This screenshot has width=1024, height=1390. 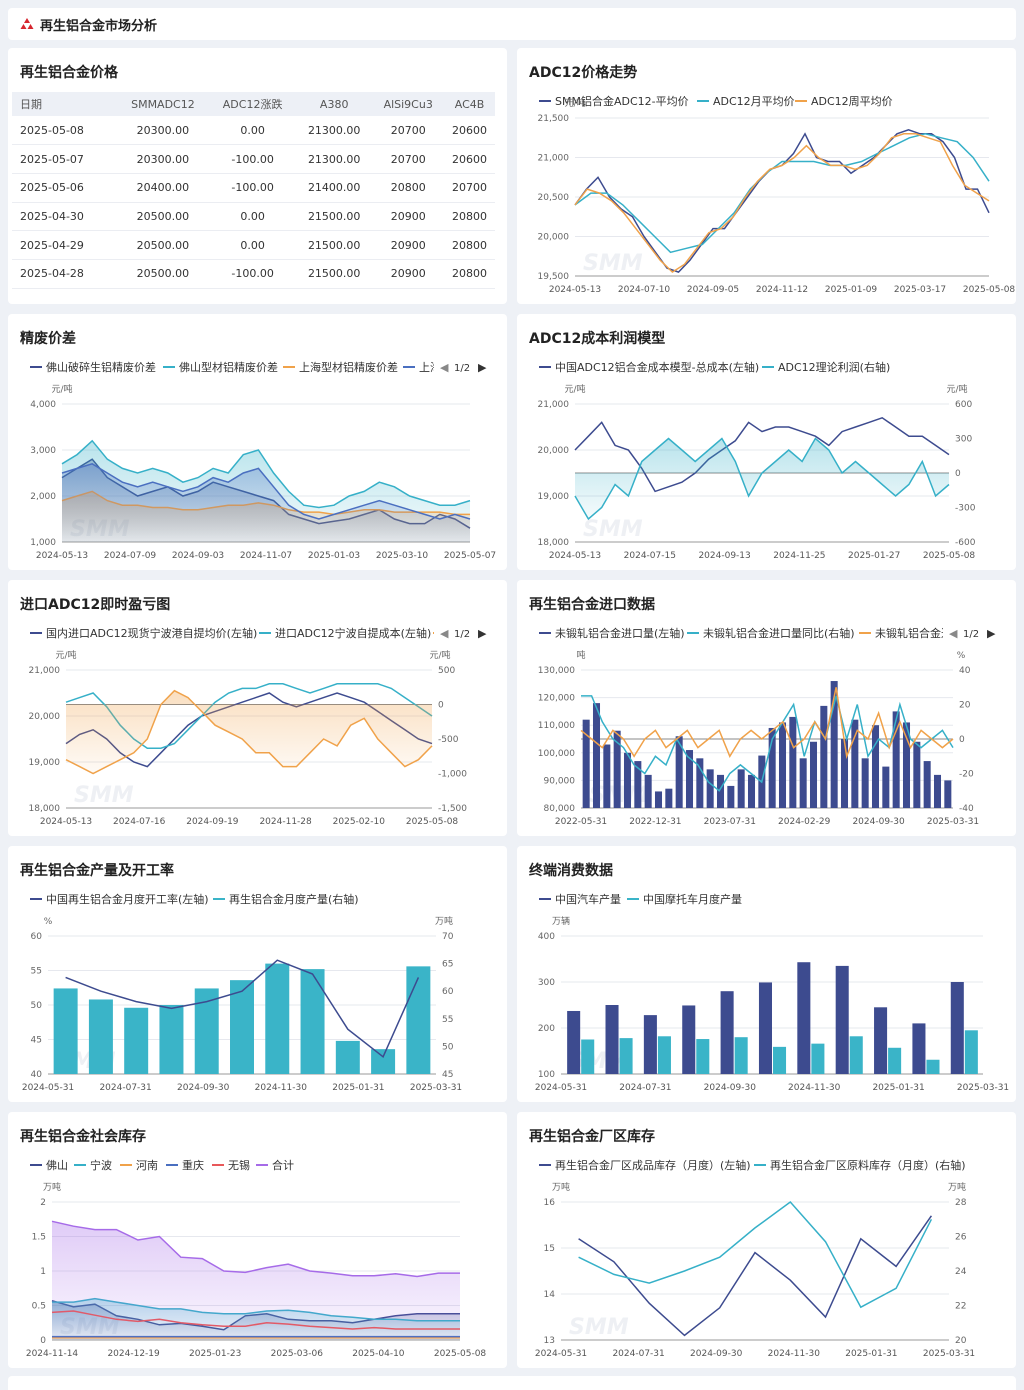 I want to click on legend-item: ADC12理论利润(右轴), so click(x=826, y=367).